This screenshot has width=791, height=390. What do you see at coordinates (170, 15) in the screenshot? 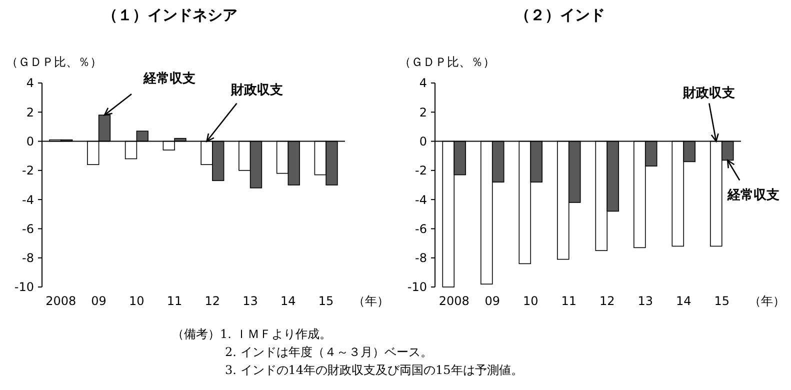
I see `chart-title: （１）インドネシア` at bounding box center [170, 15].